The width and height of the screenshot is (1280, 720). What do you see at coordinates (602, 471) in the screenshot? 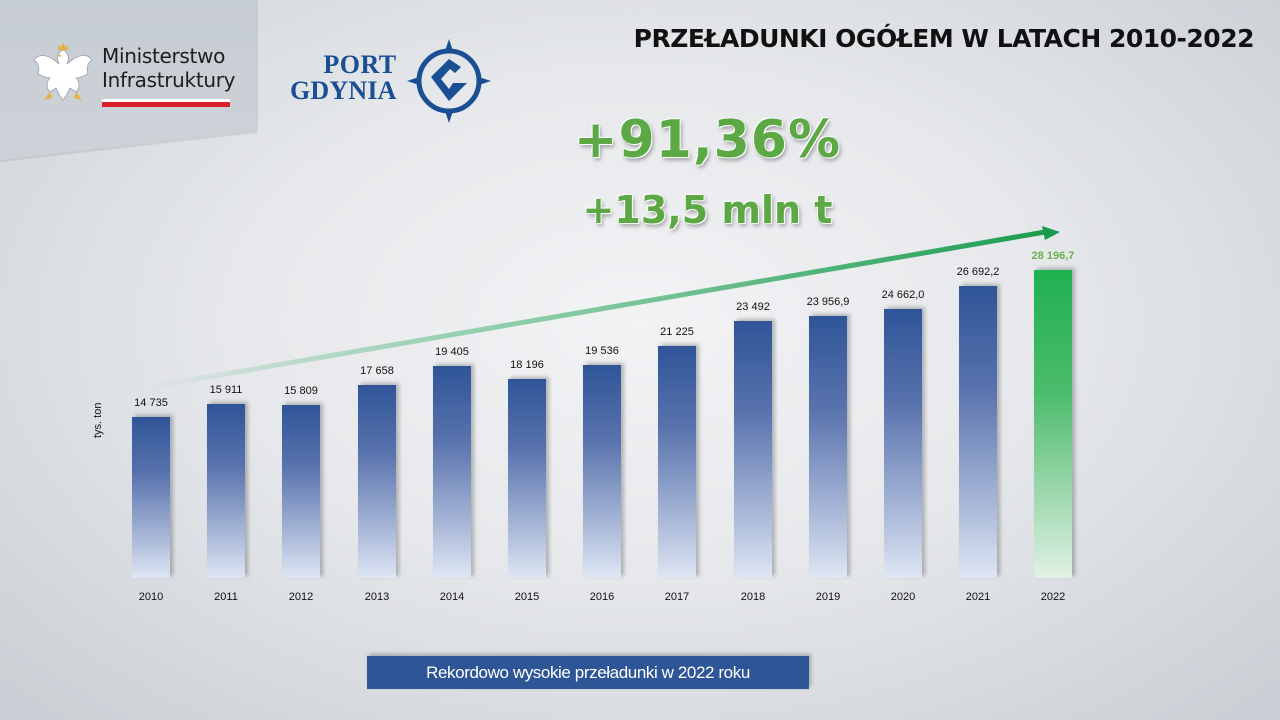
I see `bar-2016` at bounding box center [602, 471].